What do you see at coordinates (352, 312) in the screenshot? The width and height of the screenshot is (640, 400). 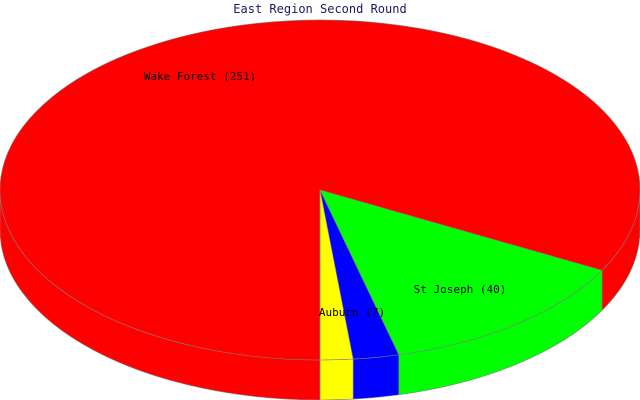 I see `pie-label-auburn: Auburn (7)` at bounding box center [352, 312].